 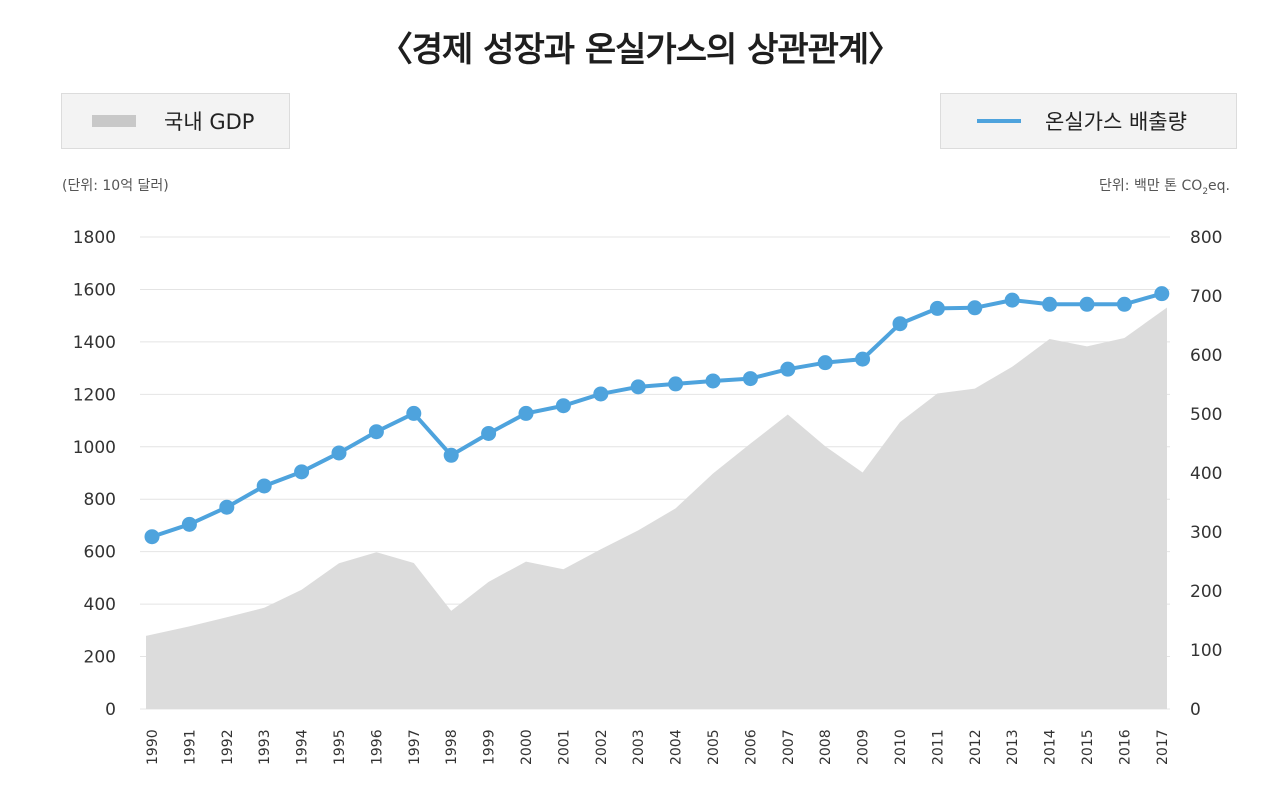 I want to click on x-tick-label: 1990, so click(x=153, y=747).